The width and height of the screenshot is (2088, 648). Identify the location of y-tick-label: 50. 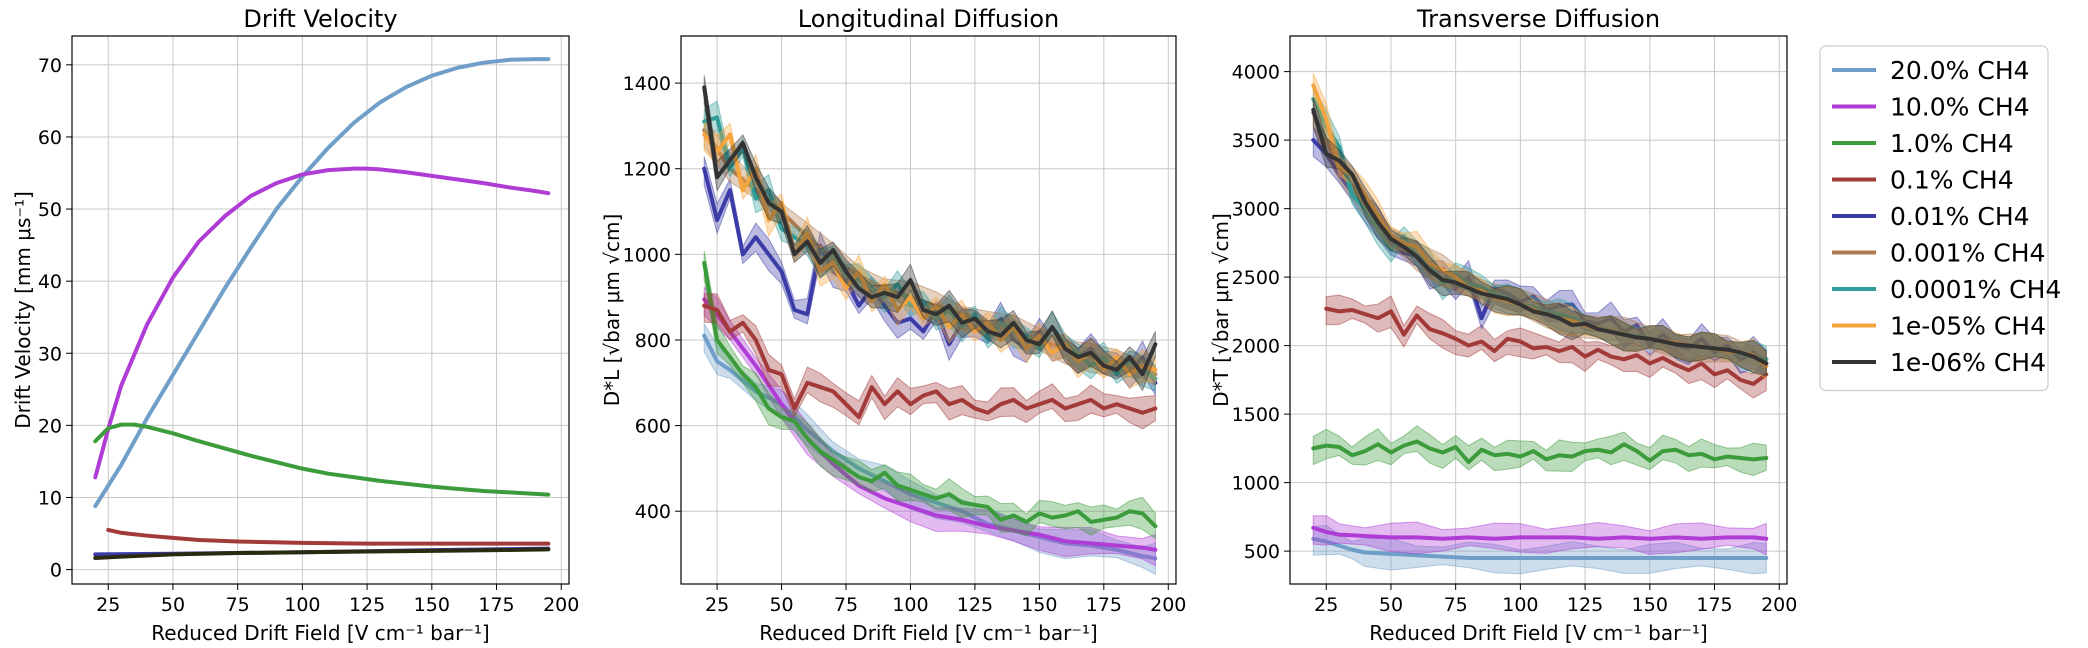
(50, 210).